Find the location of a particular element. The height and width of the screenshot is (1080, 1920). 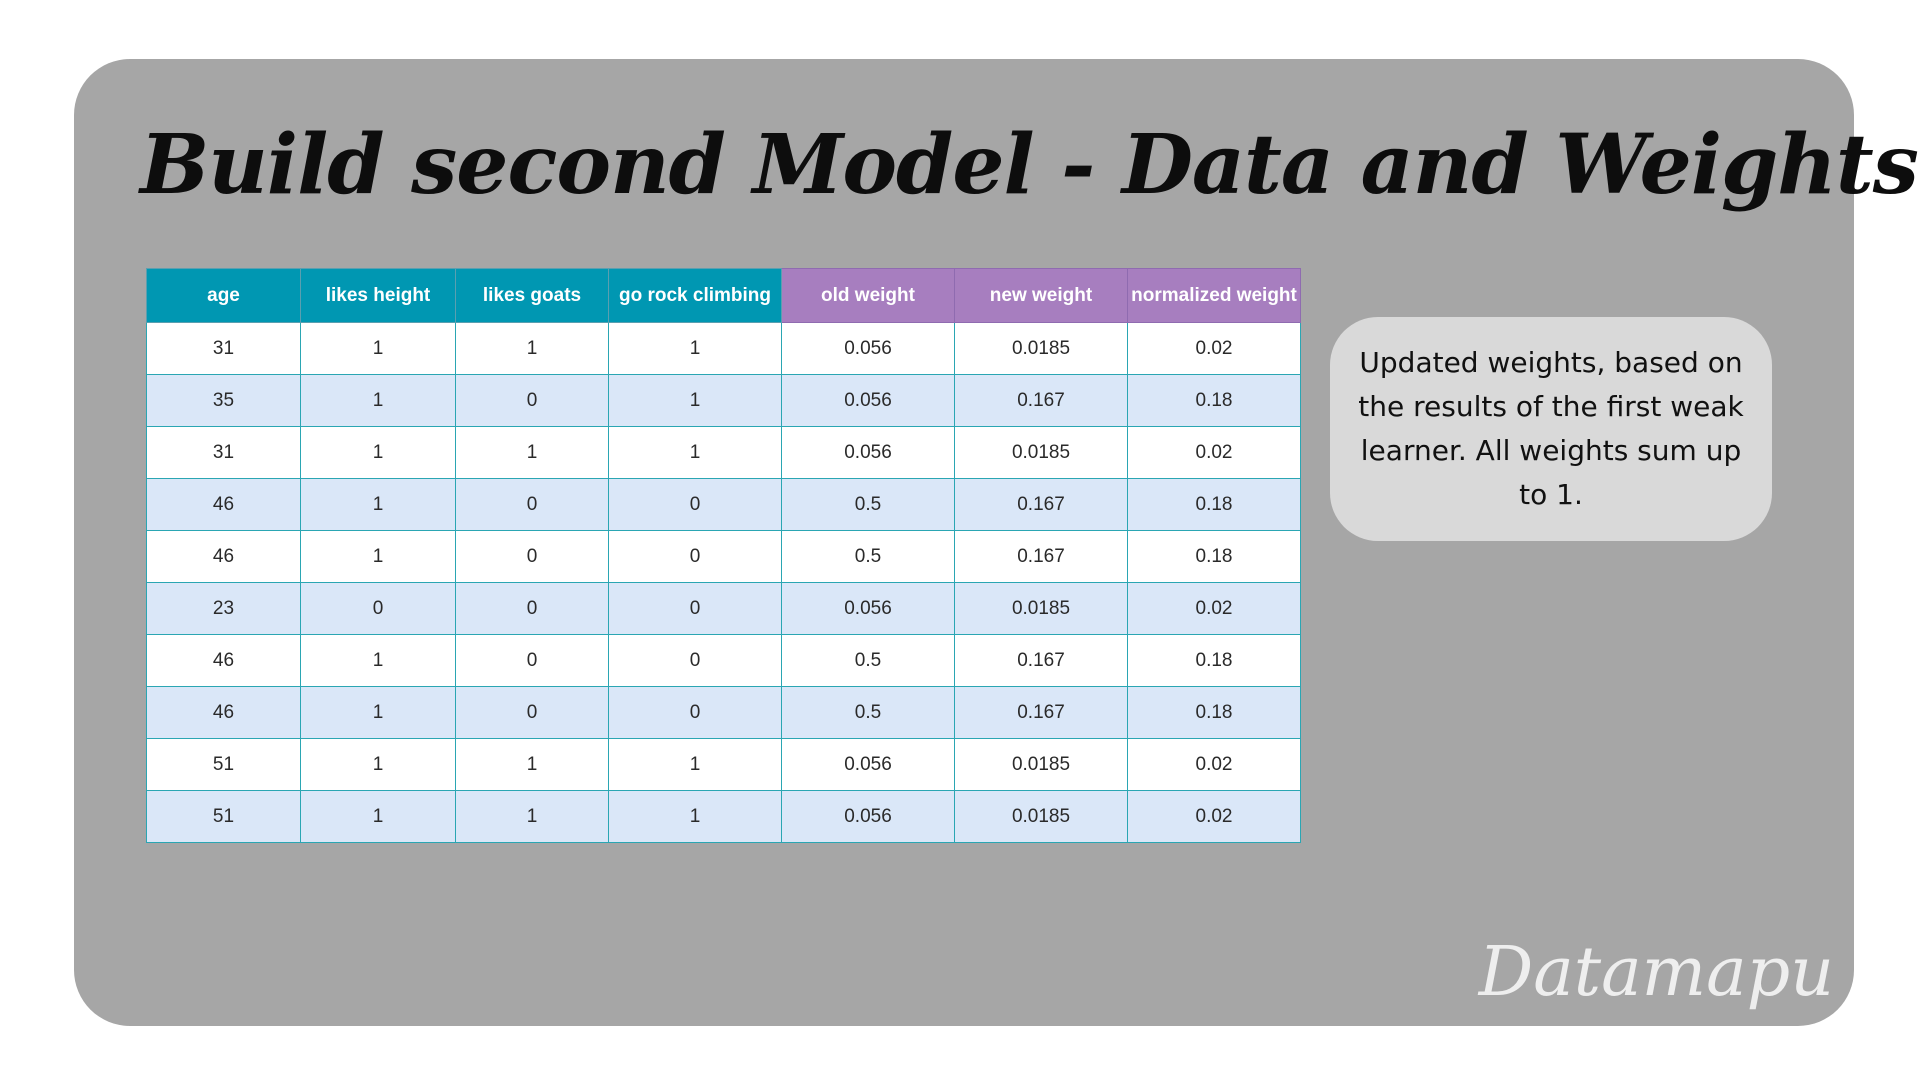

column-header-new-weight: new weight is located at coordinates (1041, 295).